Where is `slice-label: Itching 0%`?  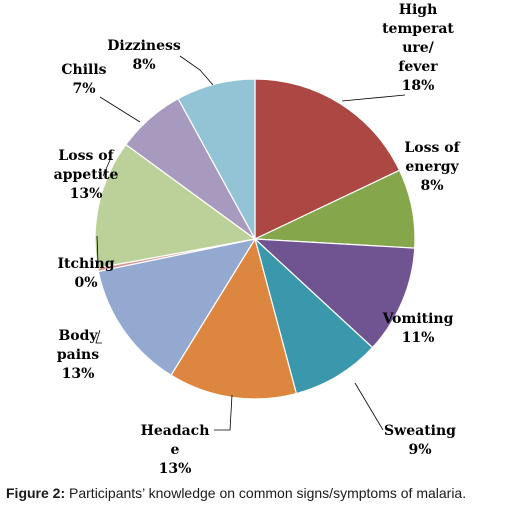
slice-label: Itching 0% is located at coordinates (85, 273).